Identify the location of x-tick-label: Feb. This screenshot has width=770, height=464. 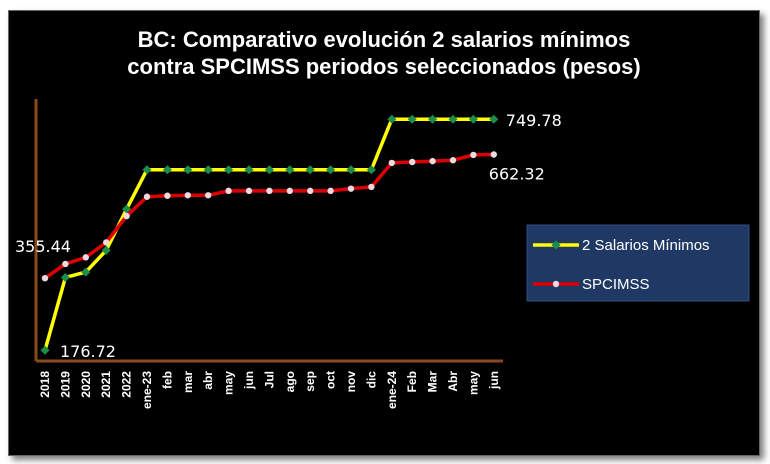
(412, 381).